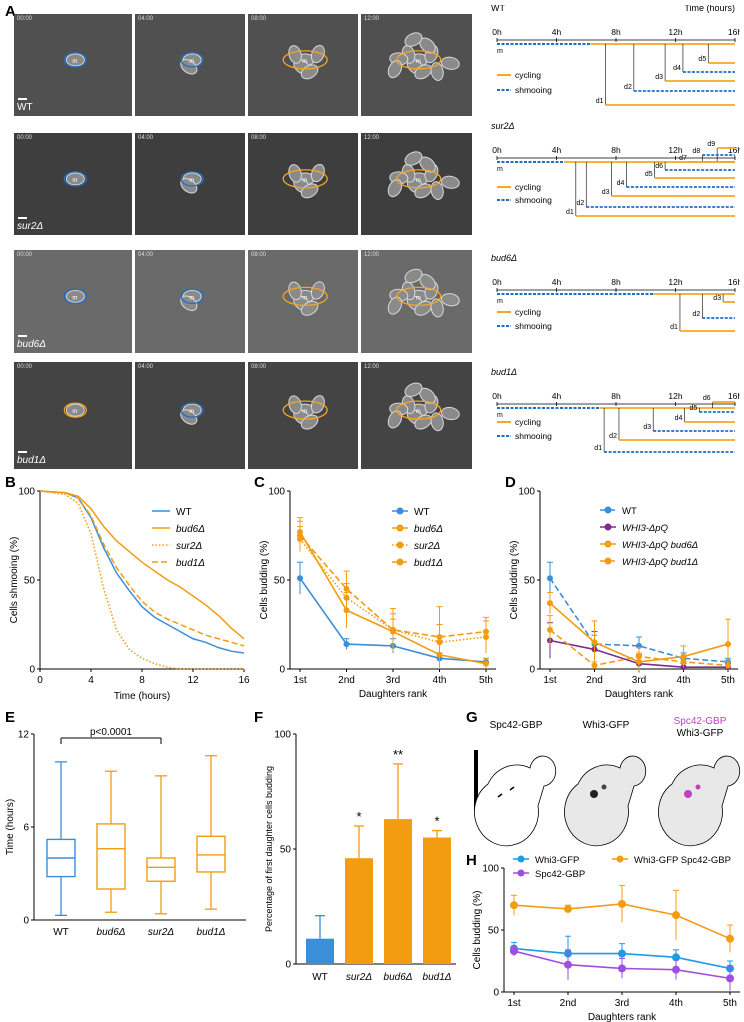  Describe the element at coordinates (189, 546) in the screenshot. I see `legend-label: sur2Δ` at that location.